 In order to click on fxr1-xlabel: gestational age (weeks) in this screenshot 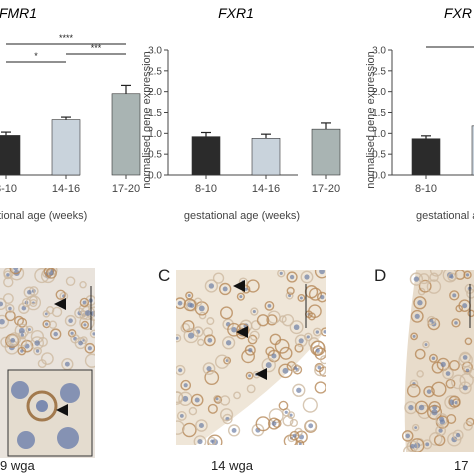, I will do `click(242, 216)`.